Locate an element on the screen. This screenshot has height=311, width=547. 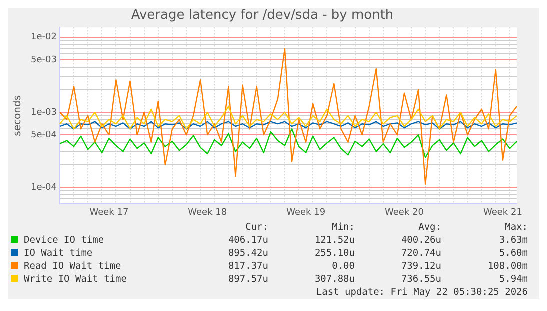
y-tick-label: 5e-03 is located at coordinates (43, 60).